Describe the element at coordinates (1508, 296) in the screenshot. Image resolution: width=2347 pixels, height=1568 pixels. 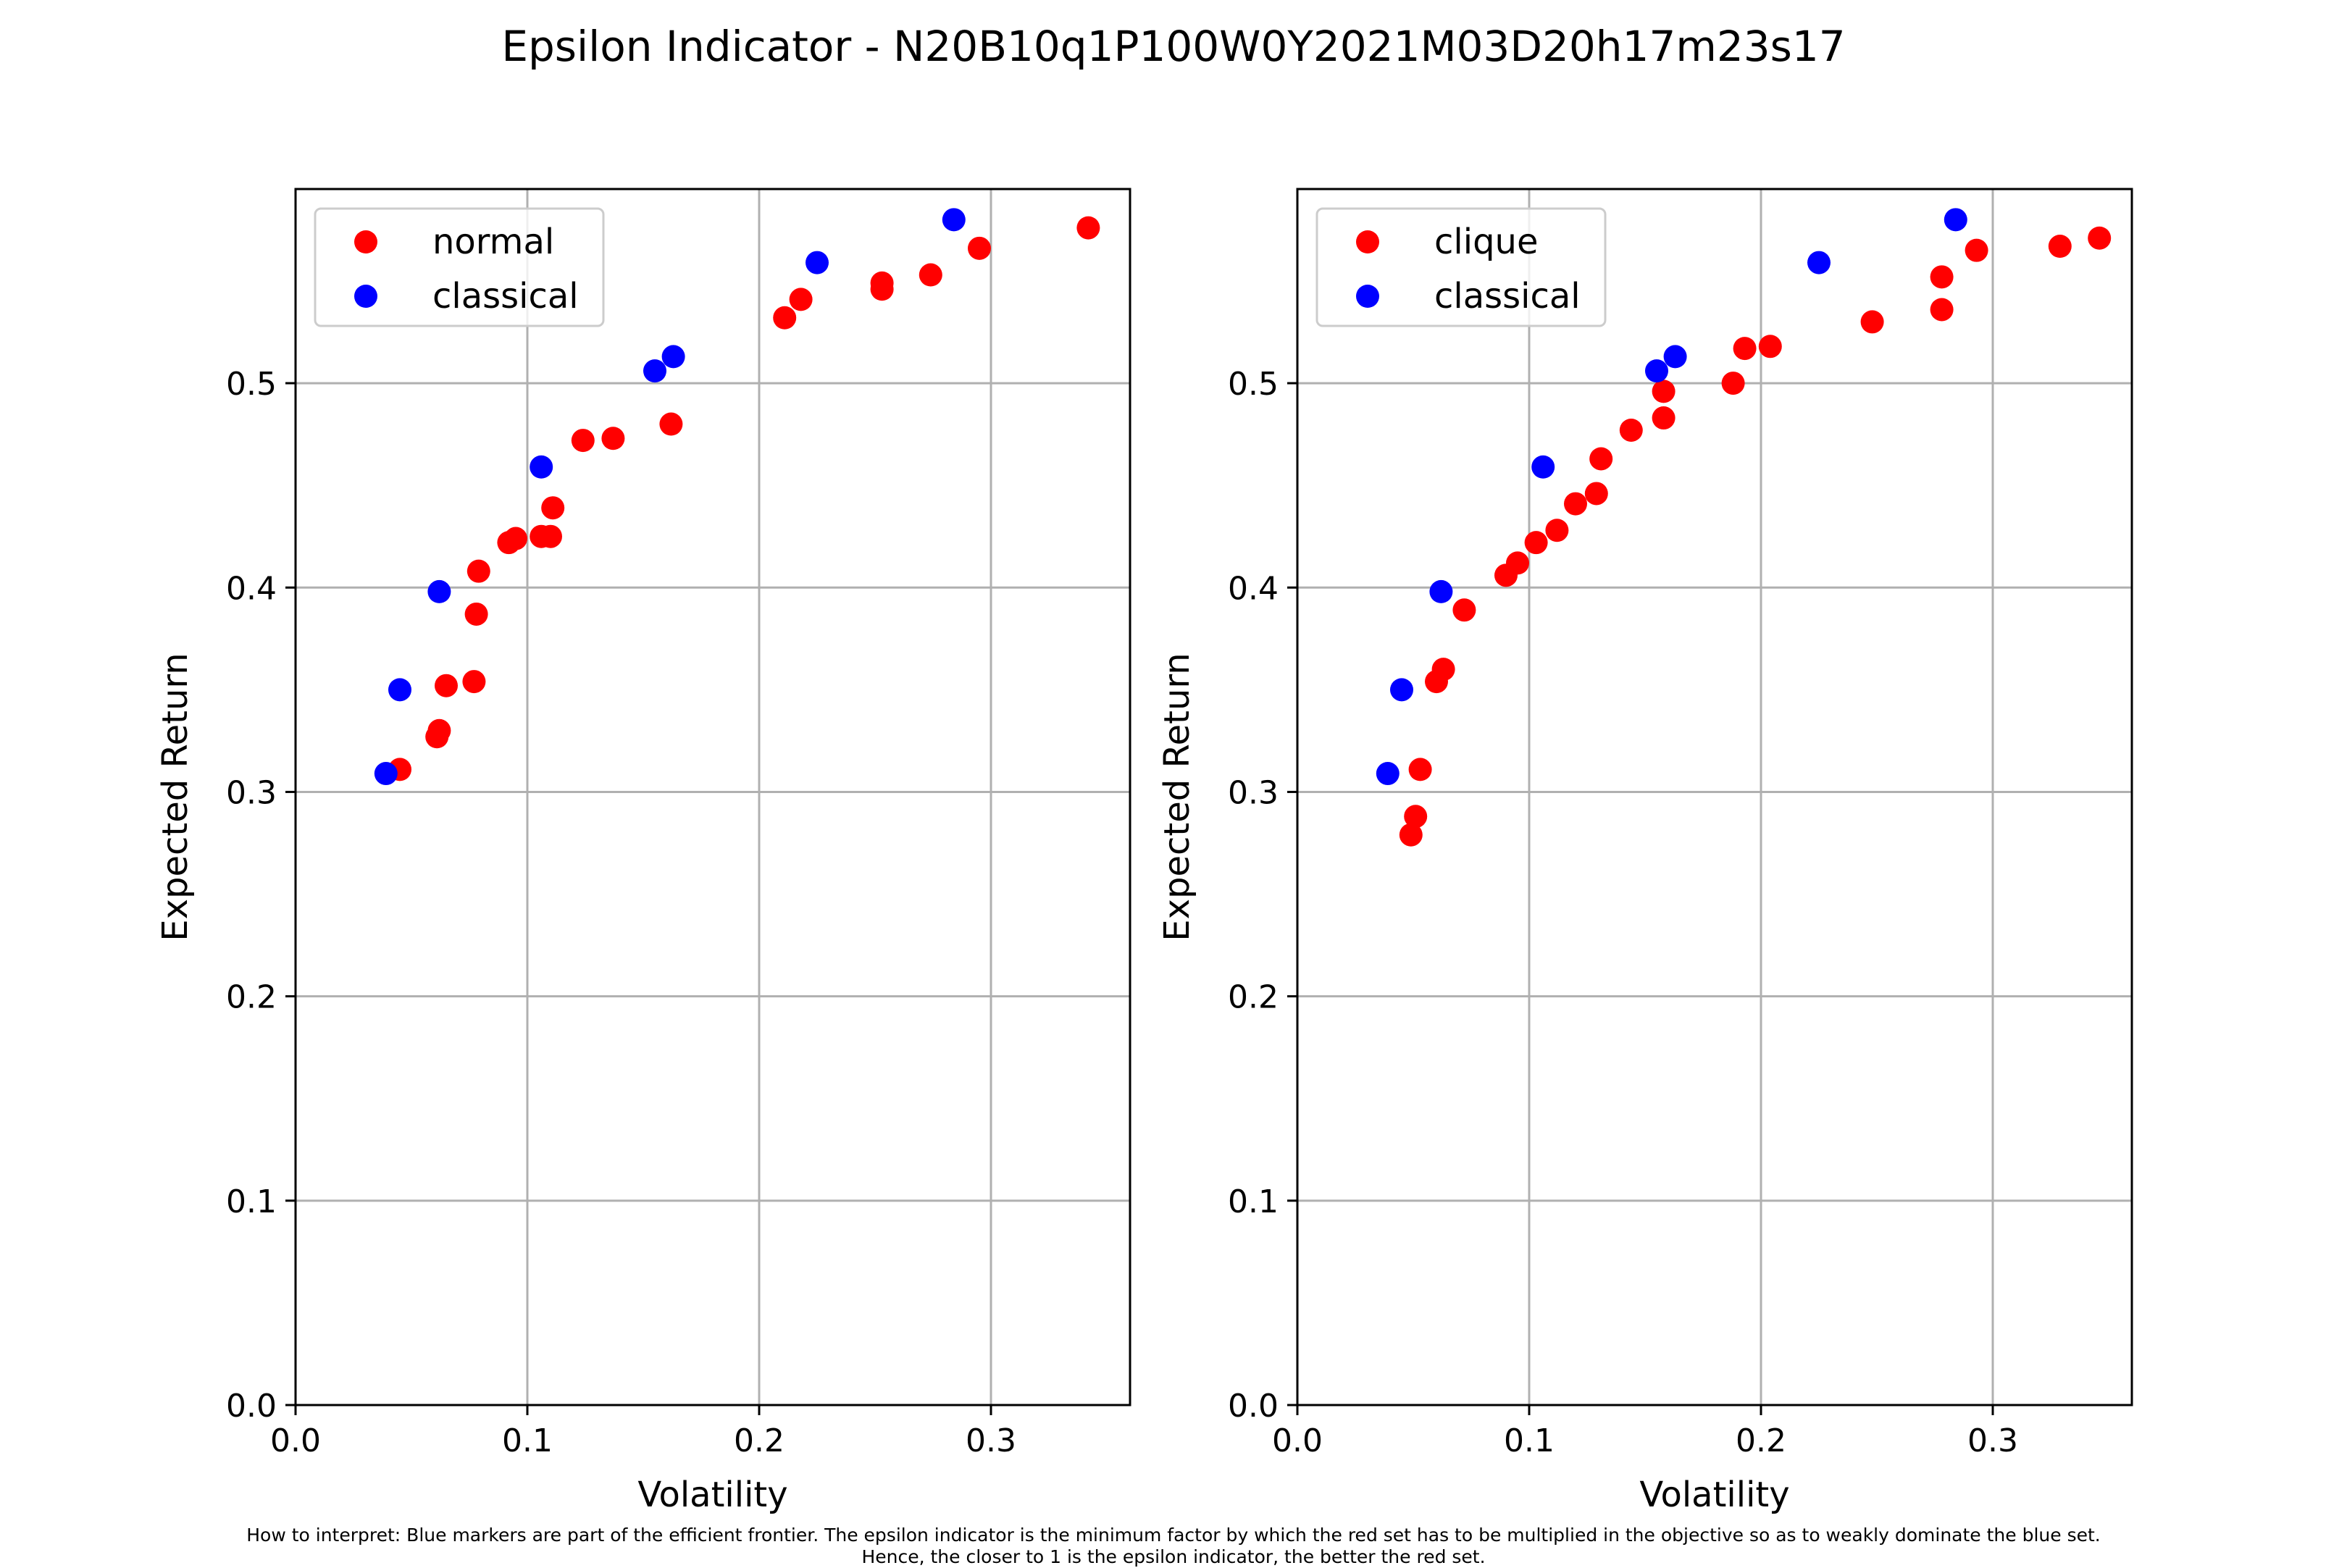
I see `plot-2-legend-label-classical: classical` at that location.